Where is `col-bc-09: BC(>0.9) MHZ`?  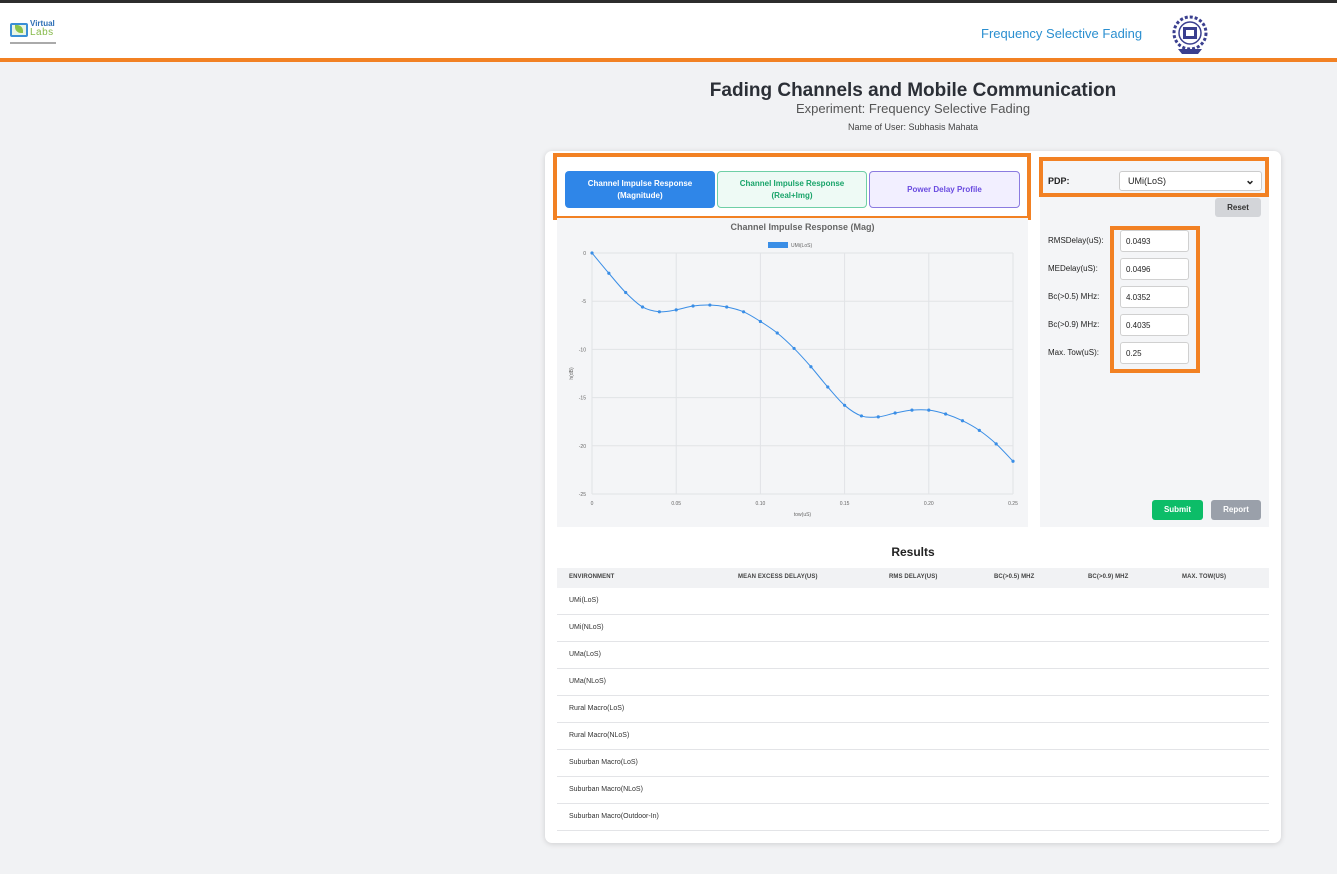 col-bc-09: BC(>0.9) MHZ is located at coordinates (1108, 577).